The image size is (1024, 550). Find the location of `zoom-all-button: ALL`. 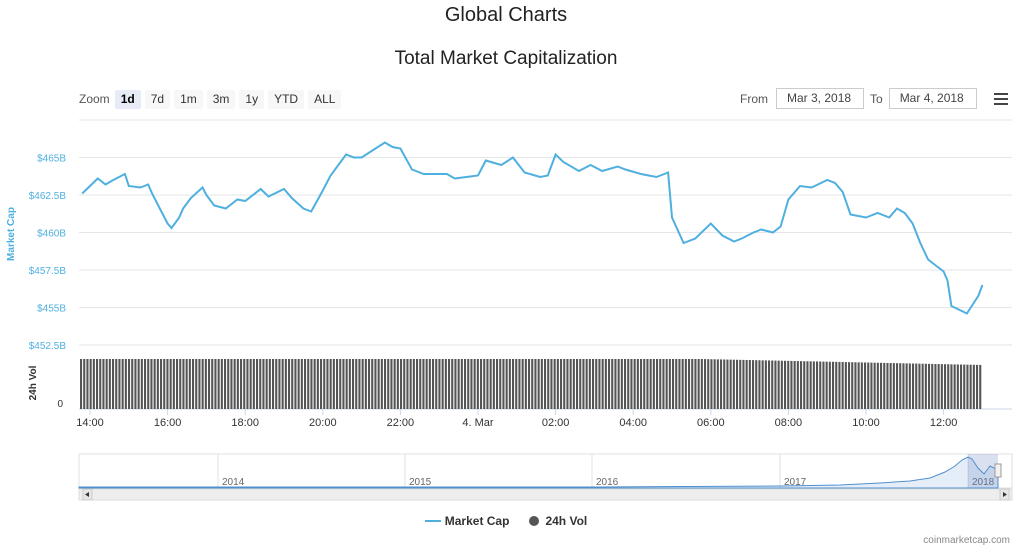

zoom-all-button: ALL is located at coordinates (325, 99).